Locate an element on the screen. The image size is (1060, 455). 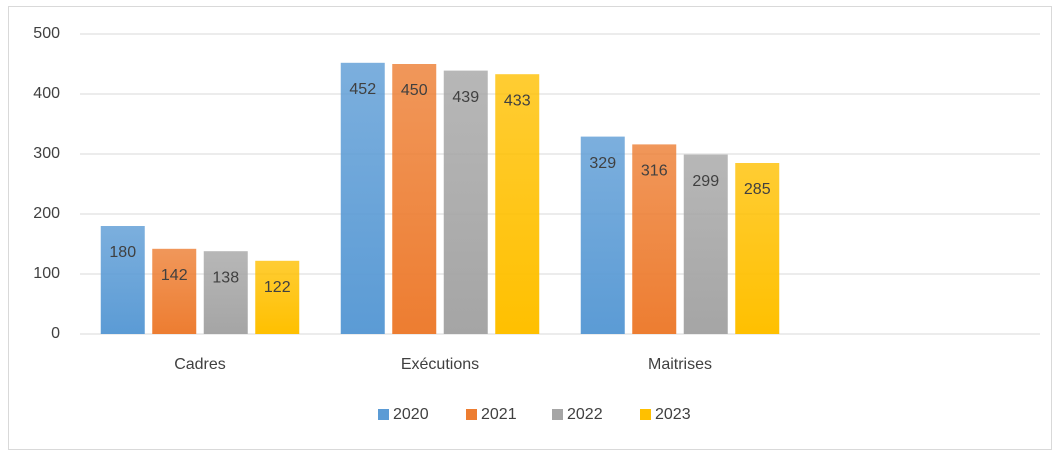
data-label: 285 is located at coordinates (757, 189).